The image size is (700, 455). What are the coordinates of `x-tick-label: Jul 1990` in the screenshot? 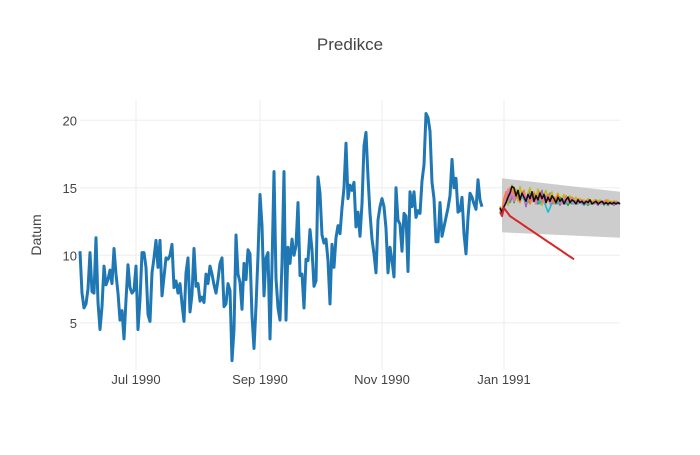 It's located at (135, 379).